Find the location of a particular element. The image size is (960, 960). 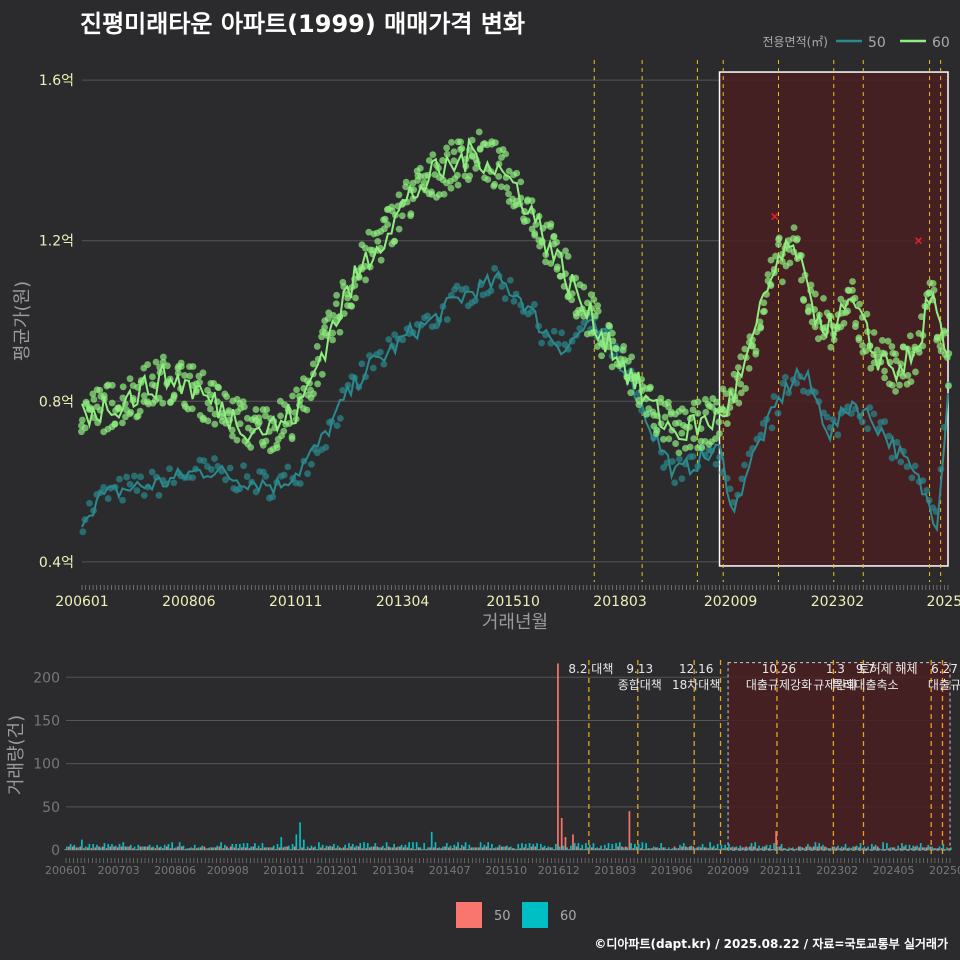

bar-y-tick-label: 200 is located at coordinates (46, 678).